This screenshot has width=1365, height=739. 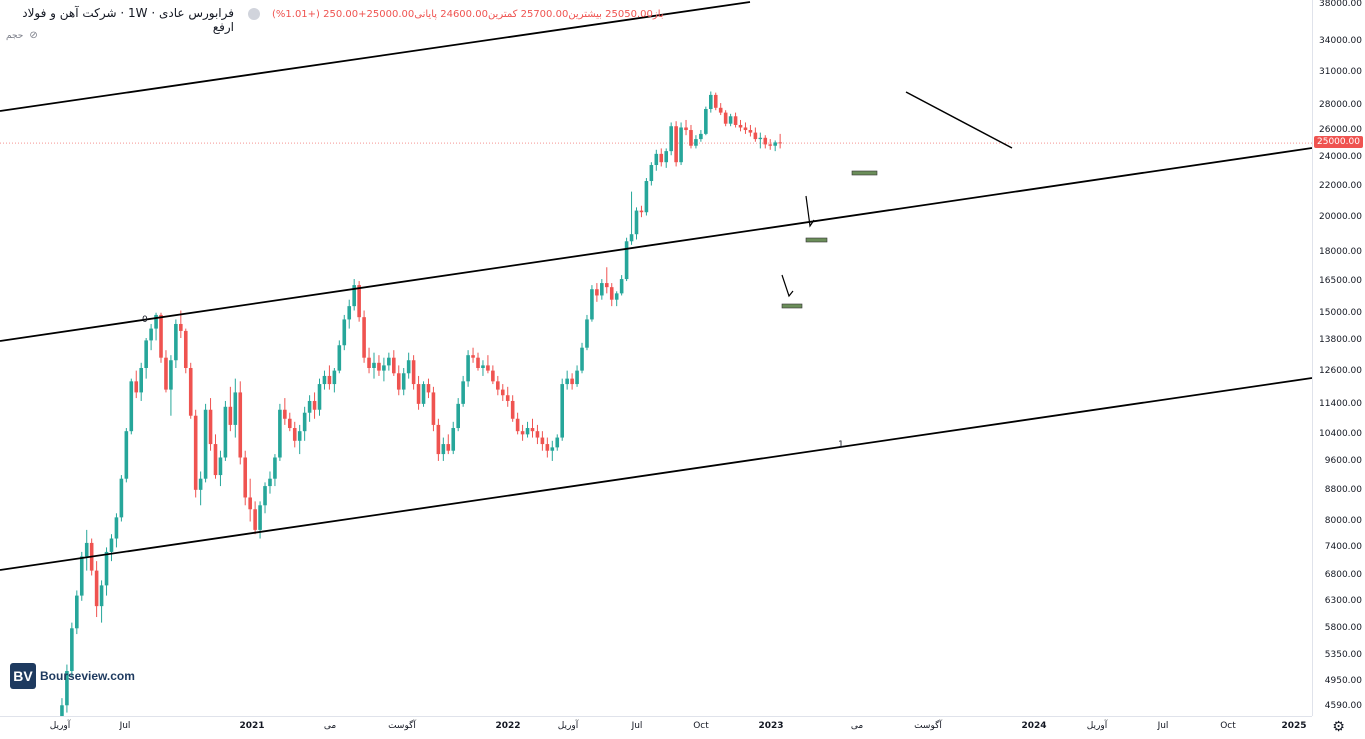 What do you see at coordinates (701, 726) in the screenshot?
I see `time-tick: Oct` at bounding box center [701, 726].